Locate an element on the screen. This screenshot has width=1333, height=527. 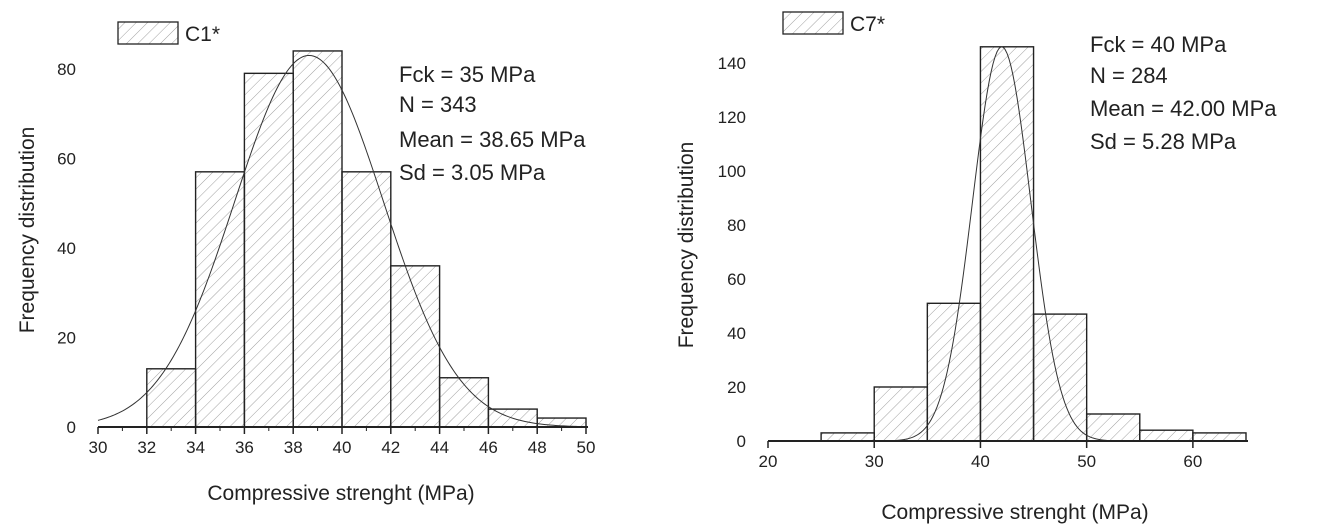
x-tick-label: 38 is located at coordinates (293, 447).